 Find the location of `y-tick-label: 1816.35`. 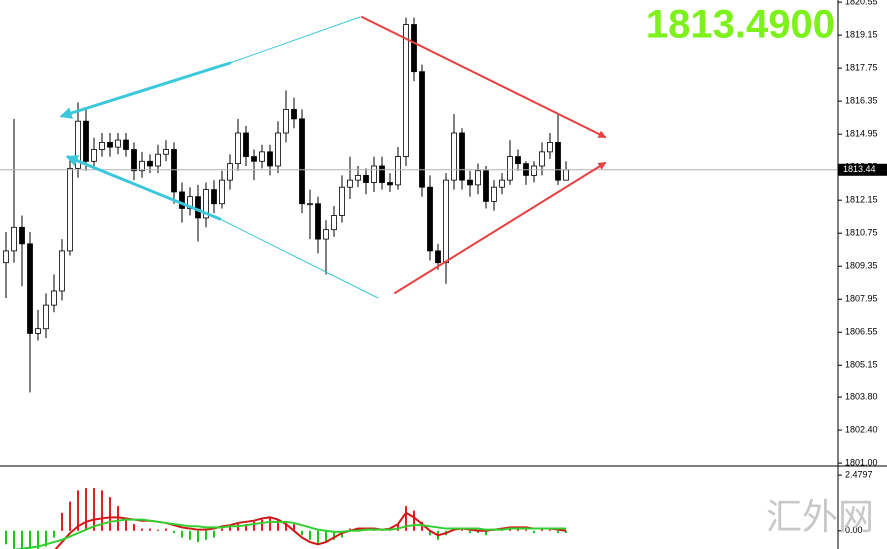

y-tick-label: 1816.35 is located at coordinates (861, 101).